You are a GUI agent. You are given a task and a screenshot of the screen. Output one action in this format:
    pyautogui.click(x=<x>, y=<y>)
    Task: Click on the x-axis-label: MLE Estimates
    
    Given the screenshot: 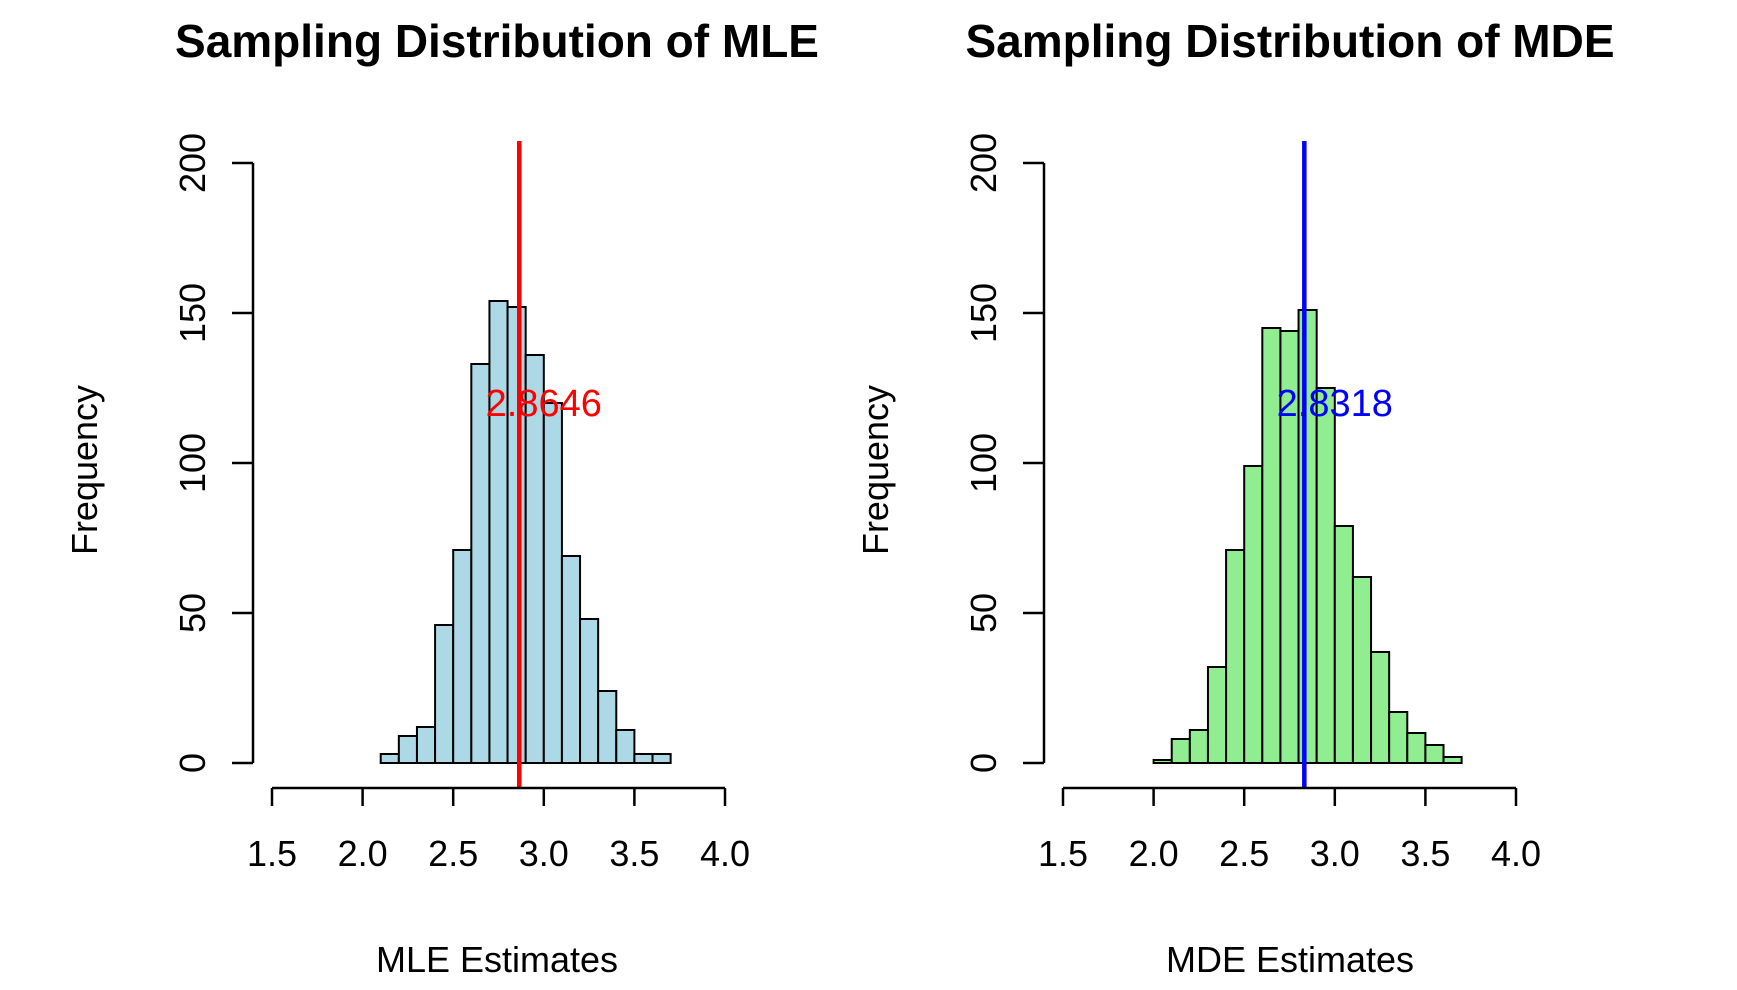 What is the action you would take?
    pyautogui.click(x=497, y=959)
    